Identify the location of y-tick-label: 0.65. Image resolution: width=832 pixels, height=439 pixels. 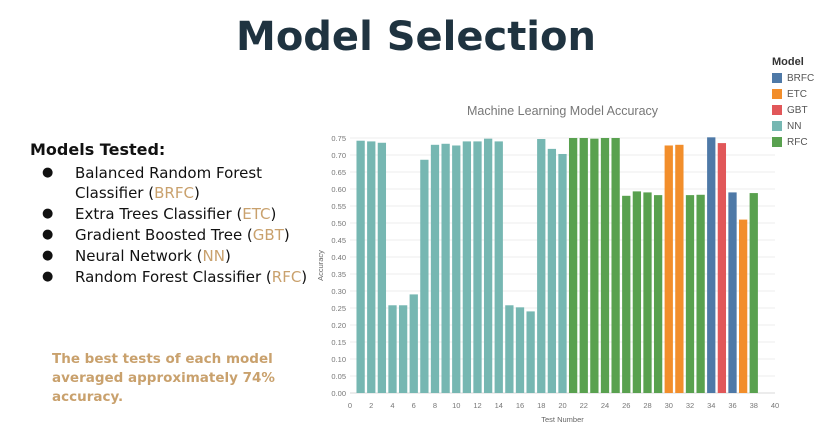
(338, 172).